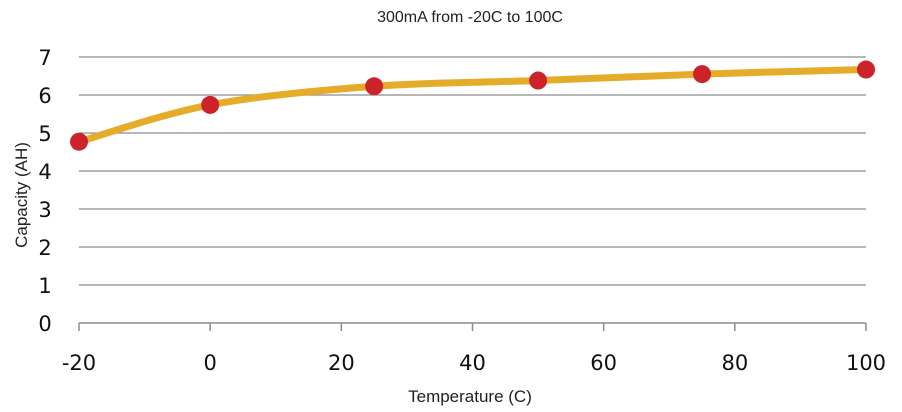  Describe the element at coordinates (44, 172) in the screenshot. I see `y-tick-label: 4` at that location.